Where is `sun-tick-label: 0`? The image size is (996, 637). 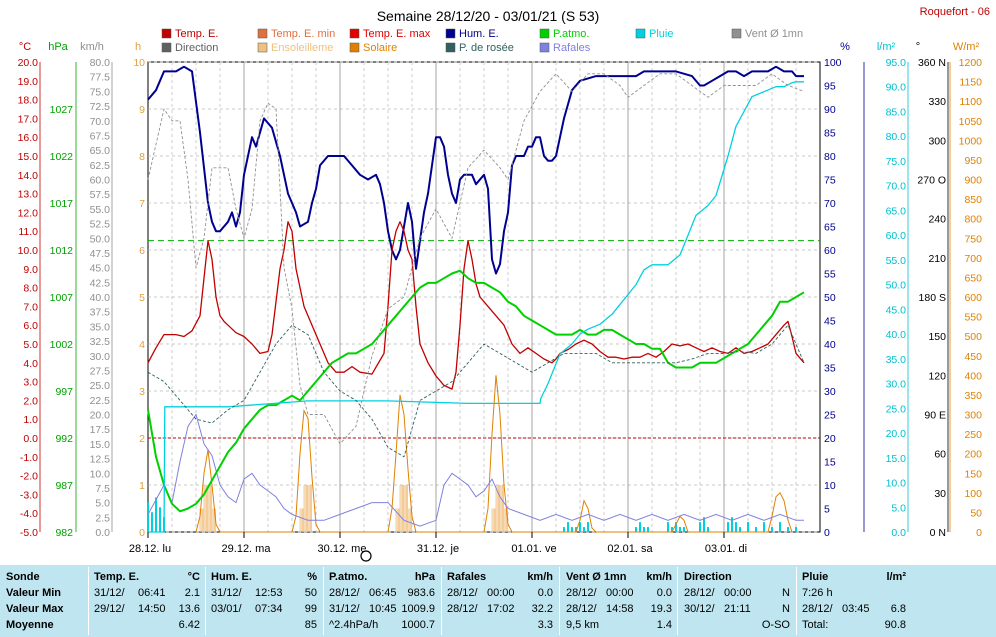 sun-tick-label: 0 is located at coordinates (142, 533).